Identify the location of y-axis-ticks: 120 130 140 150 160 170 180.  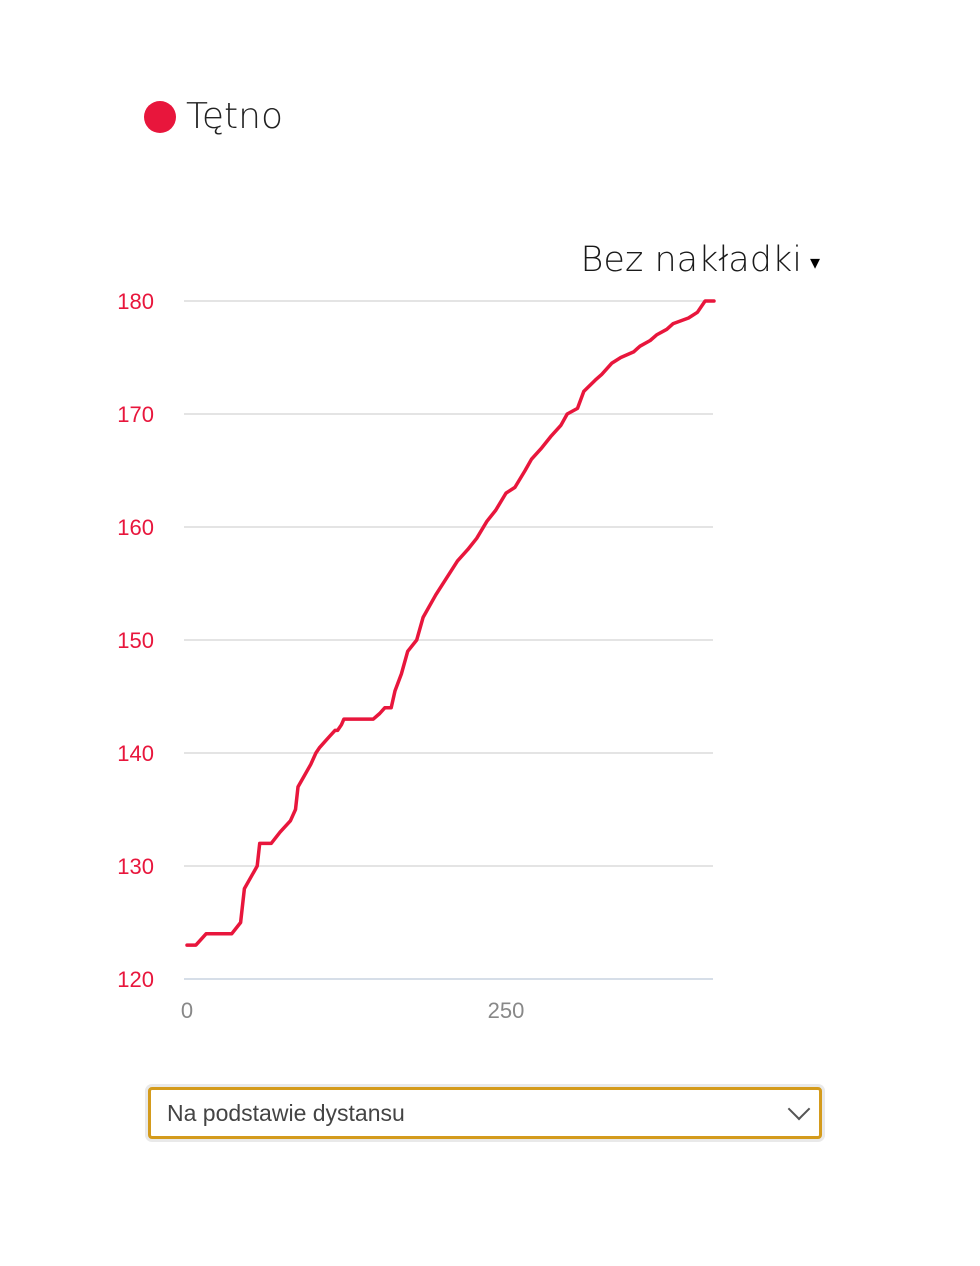
(135, 640).